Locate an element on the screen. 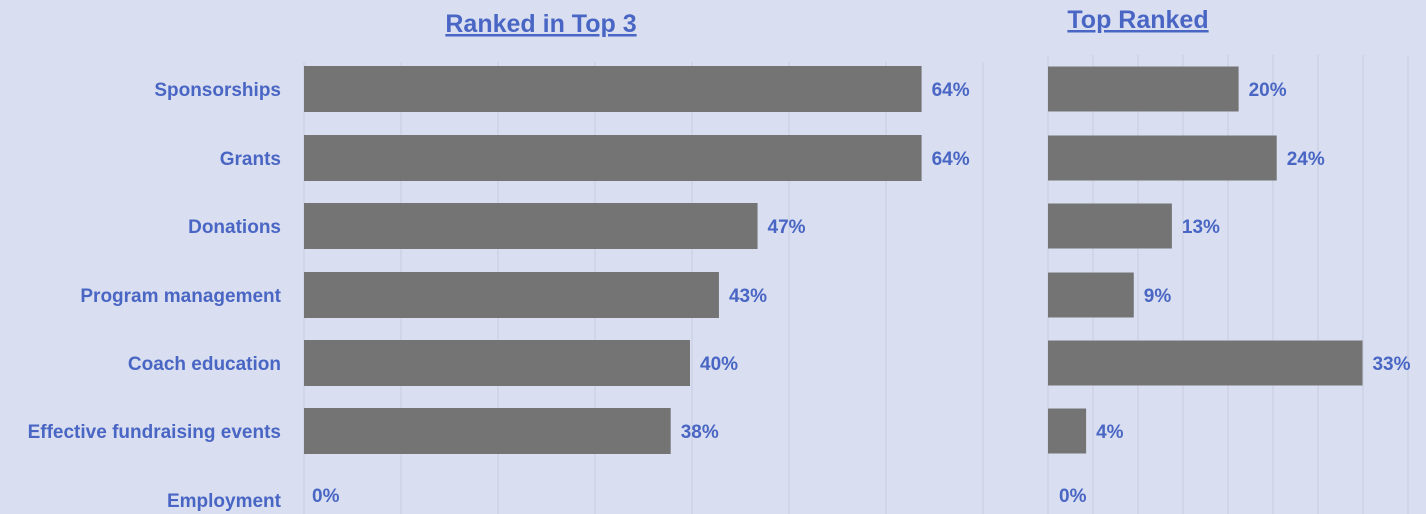 This screenshot has height=514, width=1426. category-label: Employment is located at coordinates (224, 501).